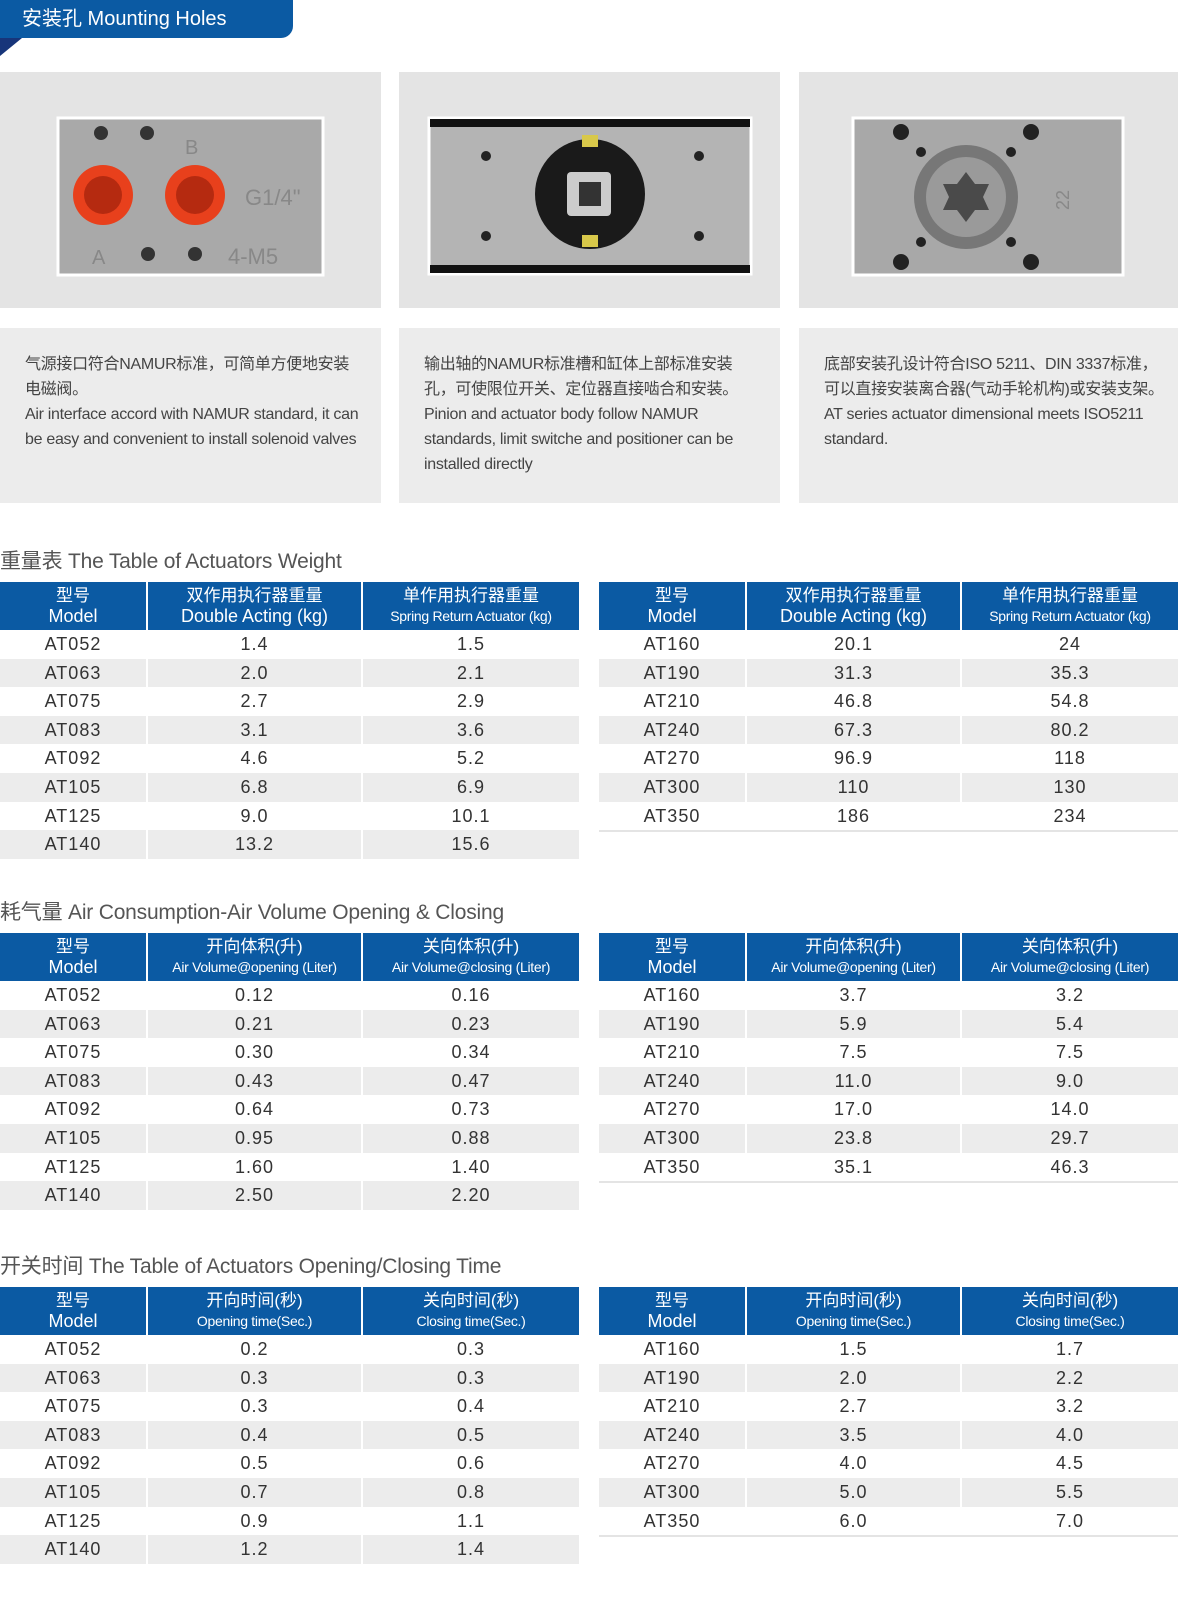 The height and width of the screenshot is (1600, 1202). What do you see at coordinates (255, 1081) in the screenshot?
I see `value-cell: 0.43` at bounding box center [255, 1081].